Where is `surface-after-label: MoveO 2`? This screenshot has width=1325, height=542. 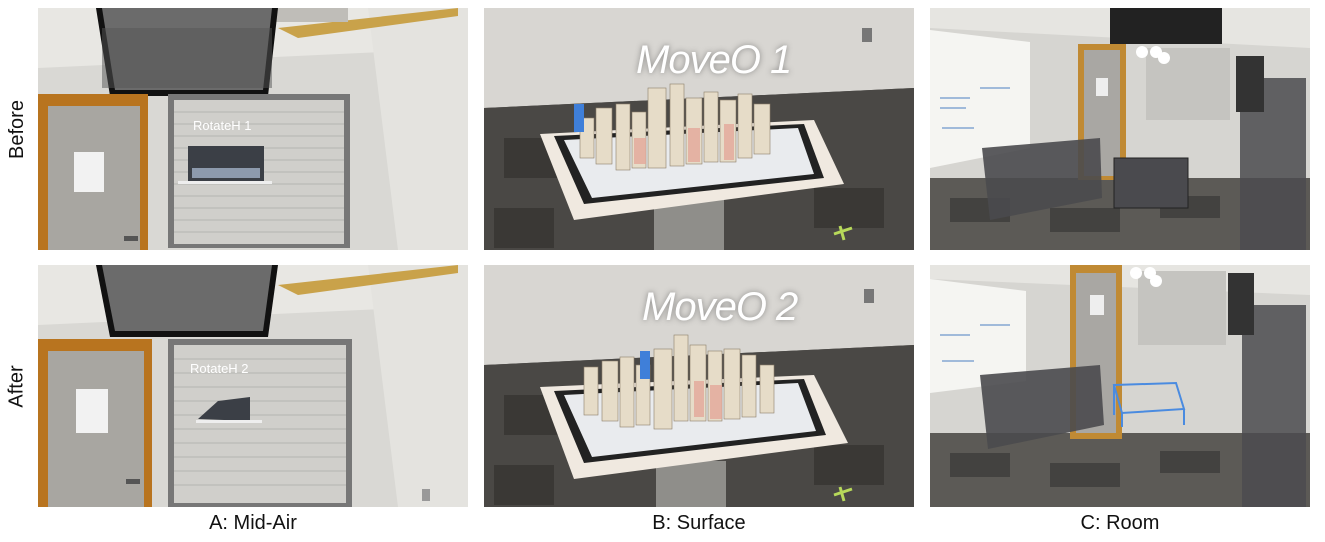 surface-after-label: MoveO 2 is located at coordinates (720, 307).